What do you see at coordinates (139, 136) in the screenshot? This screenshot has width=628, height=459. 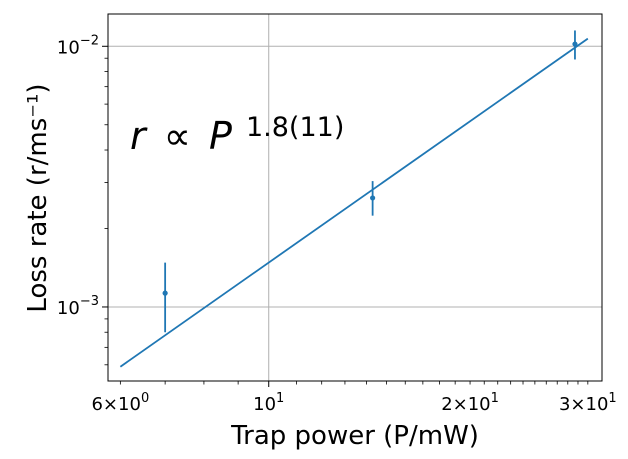 I see `annotation-symbol: r` at bounding box center [139, 136].